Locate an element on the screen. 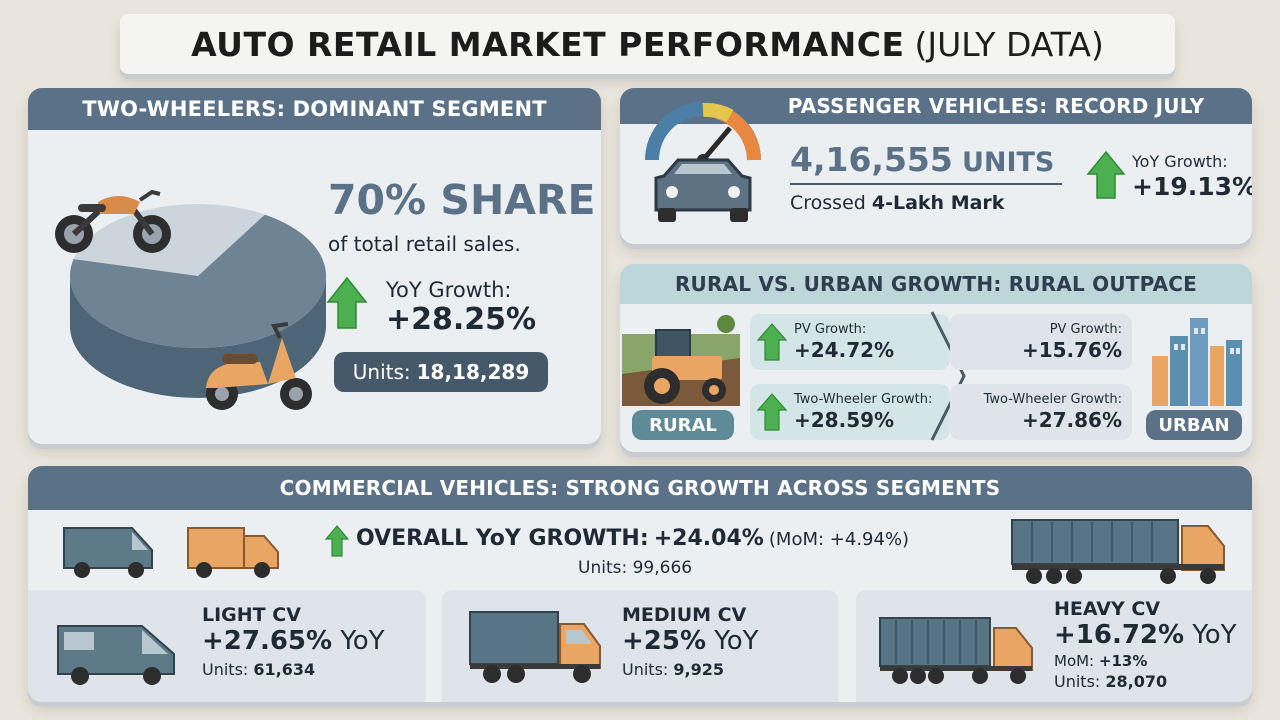  chevron-right-icon is located at coordinates (948, 376).